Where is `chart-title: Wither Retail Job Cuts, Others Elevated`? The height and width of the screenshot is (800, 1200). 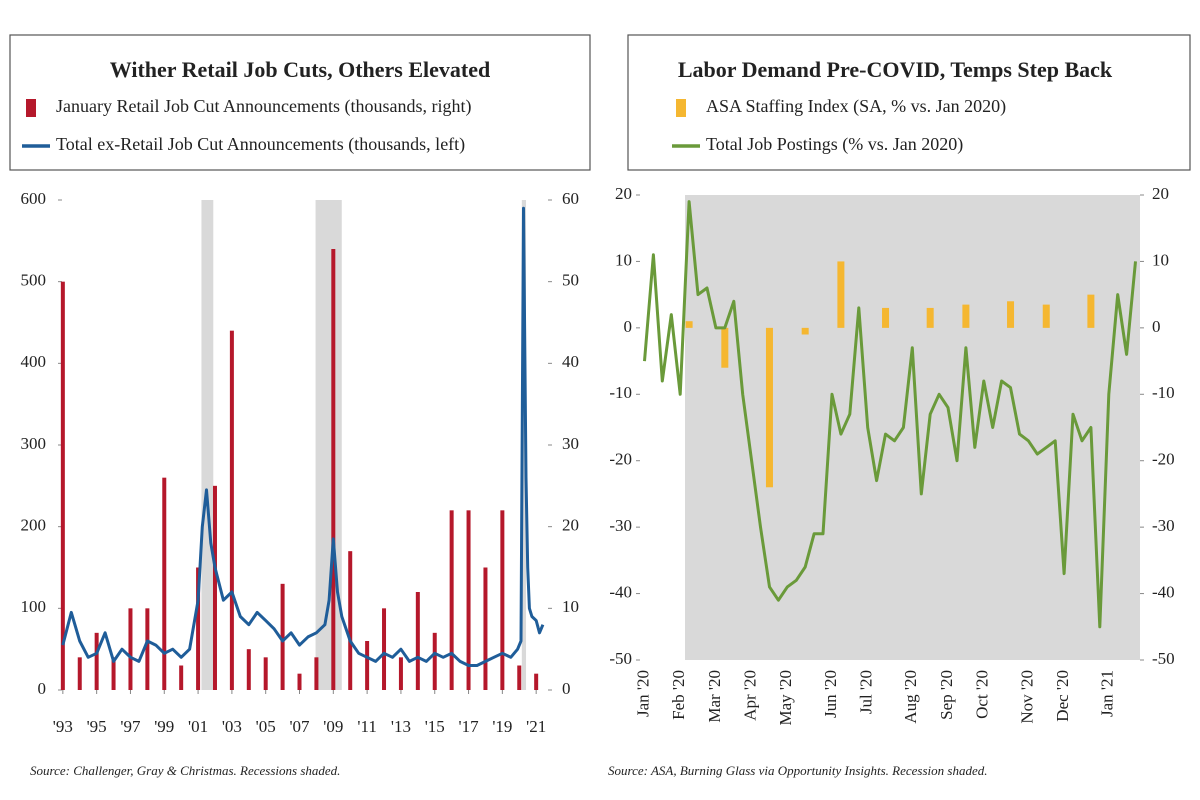
chart-title: Wither Retail Job Cuts, Others Elevated is located at coordinates (300, 69).